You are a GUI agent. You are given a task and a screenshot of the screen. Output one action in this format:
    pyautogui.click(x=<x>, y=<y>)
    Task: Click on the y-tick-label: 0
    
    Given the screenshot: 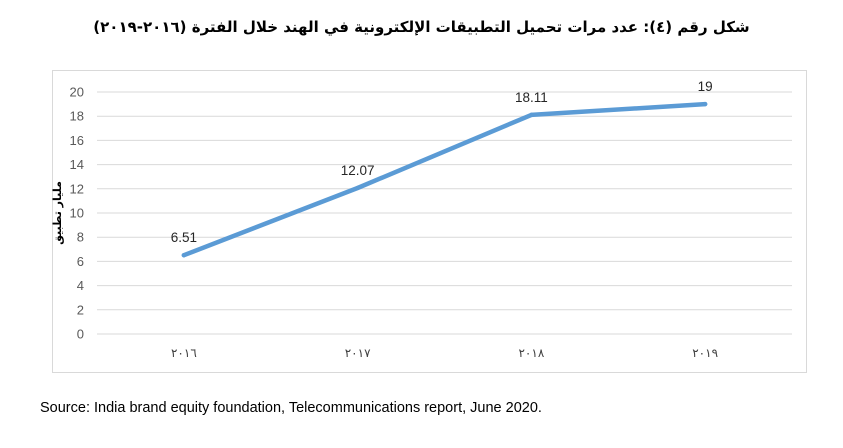 What is the action you would take?
    pyautogui.click(x=80, y=334)
    